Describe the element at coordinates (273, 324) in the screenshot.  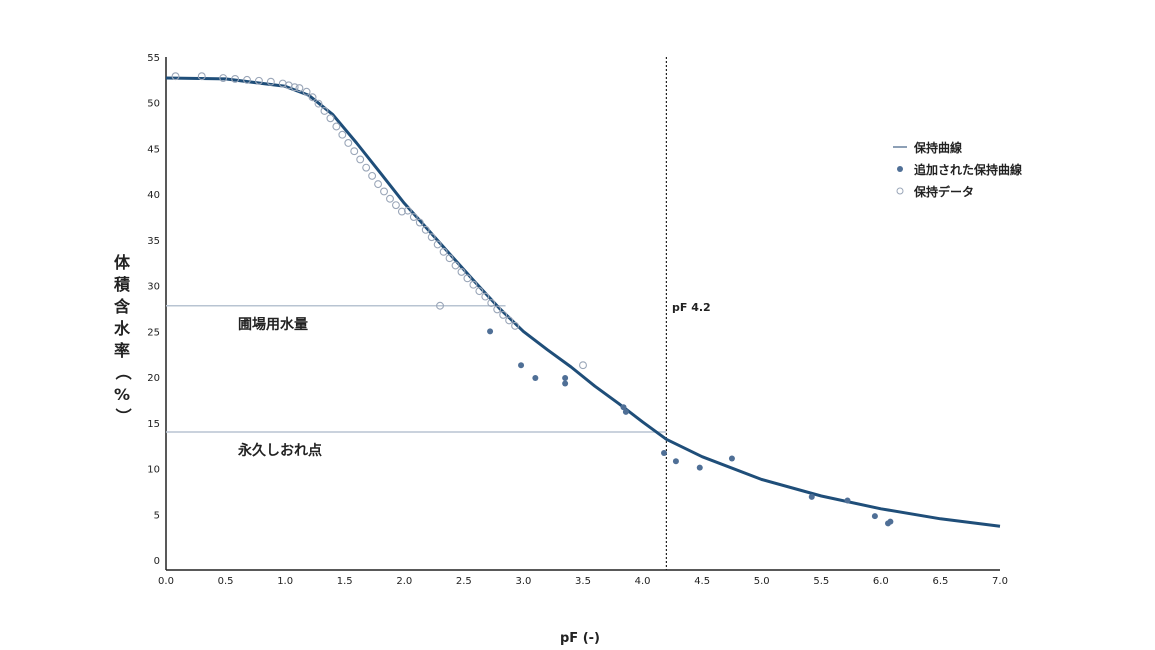
I see `field-capacity-label: 圃場用水量` at that location.